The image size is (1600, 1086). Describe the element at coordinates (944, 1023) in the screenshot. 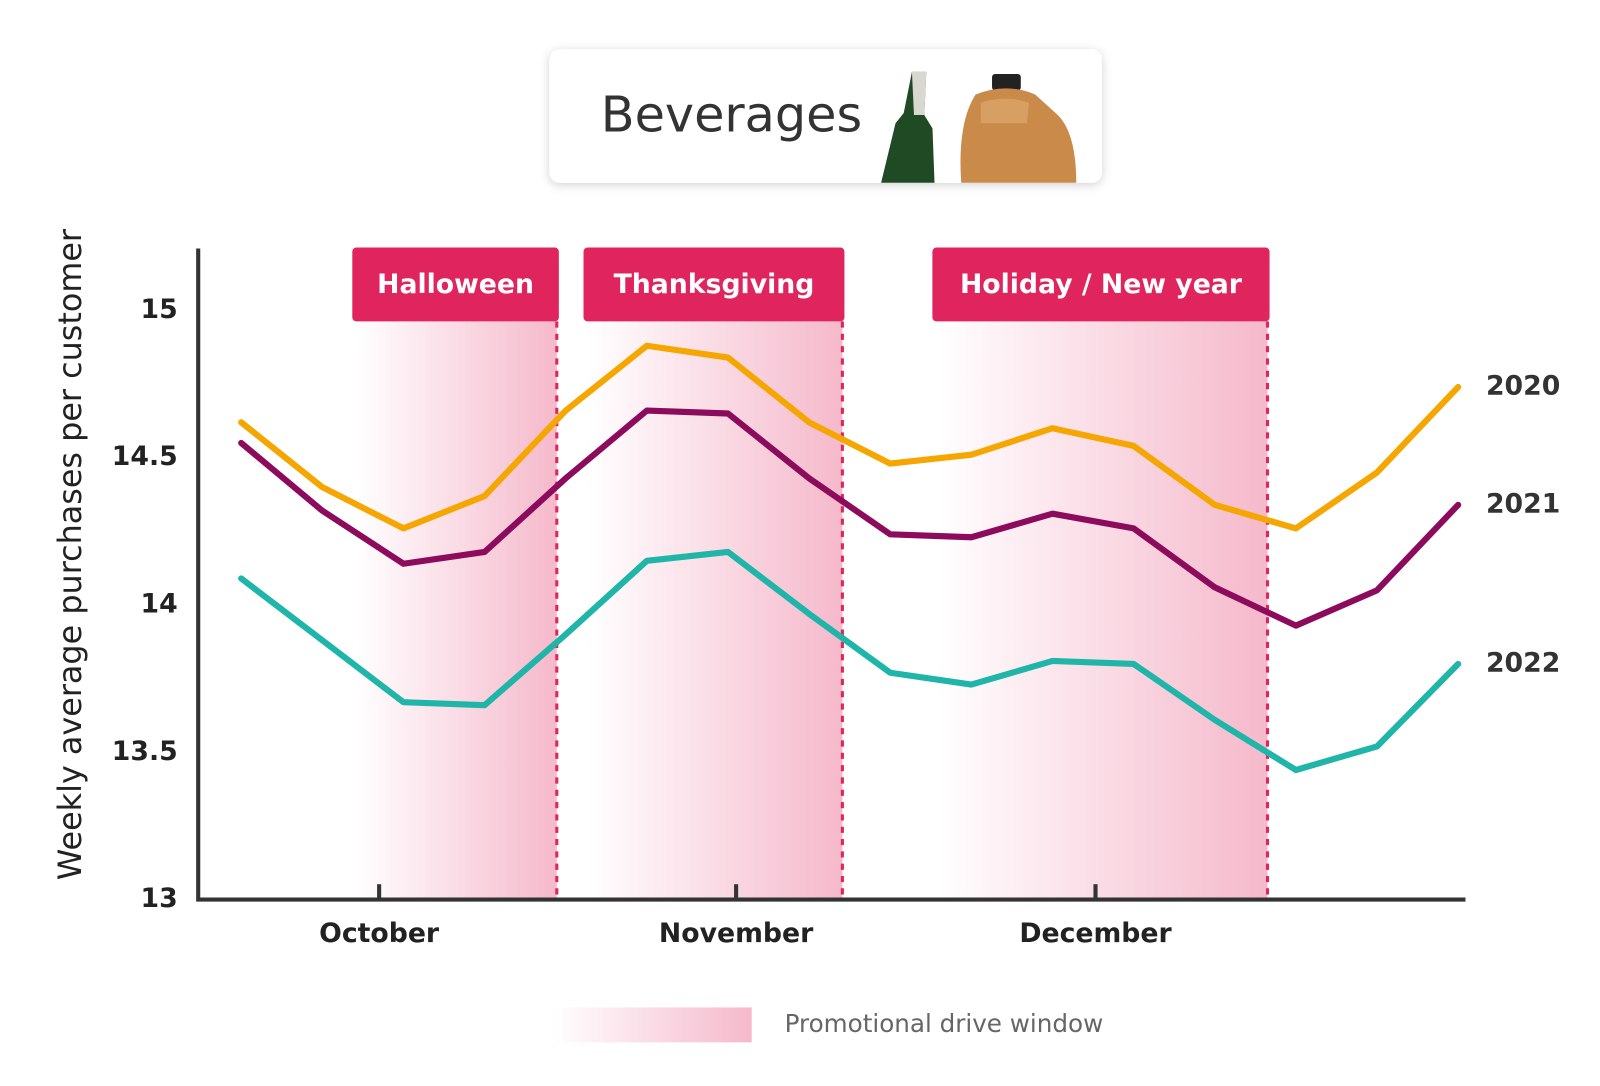

I see `legend-label: Promotional drive window` at that location.